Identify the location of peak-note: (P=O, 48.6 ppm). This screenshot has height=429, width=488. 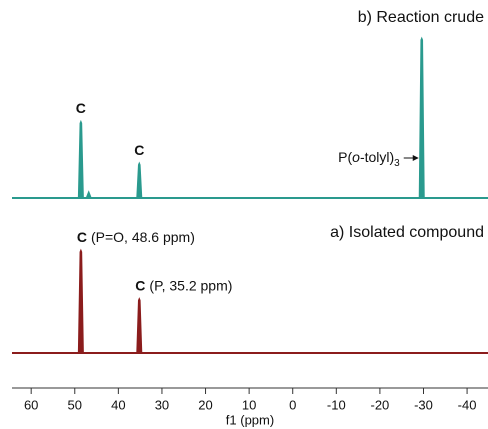
(143, 237).